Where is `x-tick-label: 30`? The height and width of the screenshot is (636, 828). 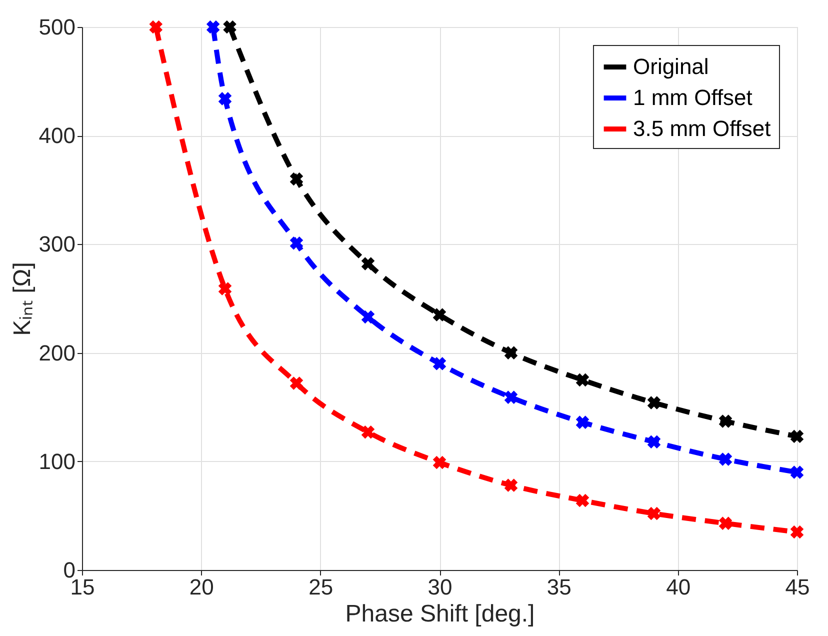 x-tick-label: 30 is located at coordinates (440, 587).